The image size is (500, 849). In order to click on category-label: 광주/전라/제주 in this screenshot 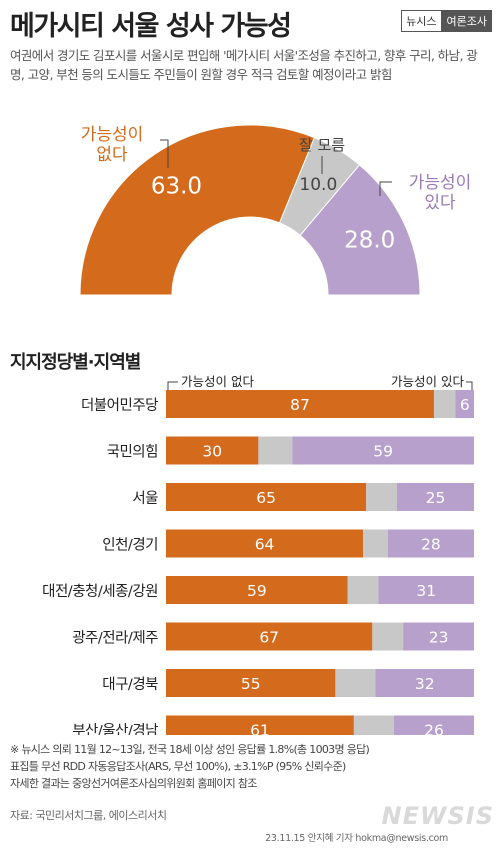, I will do `click(115, 638)`.